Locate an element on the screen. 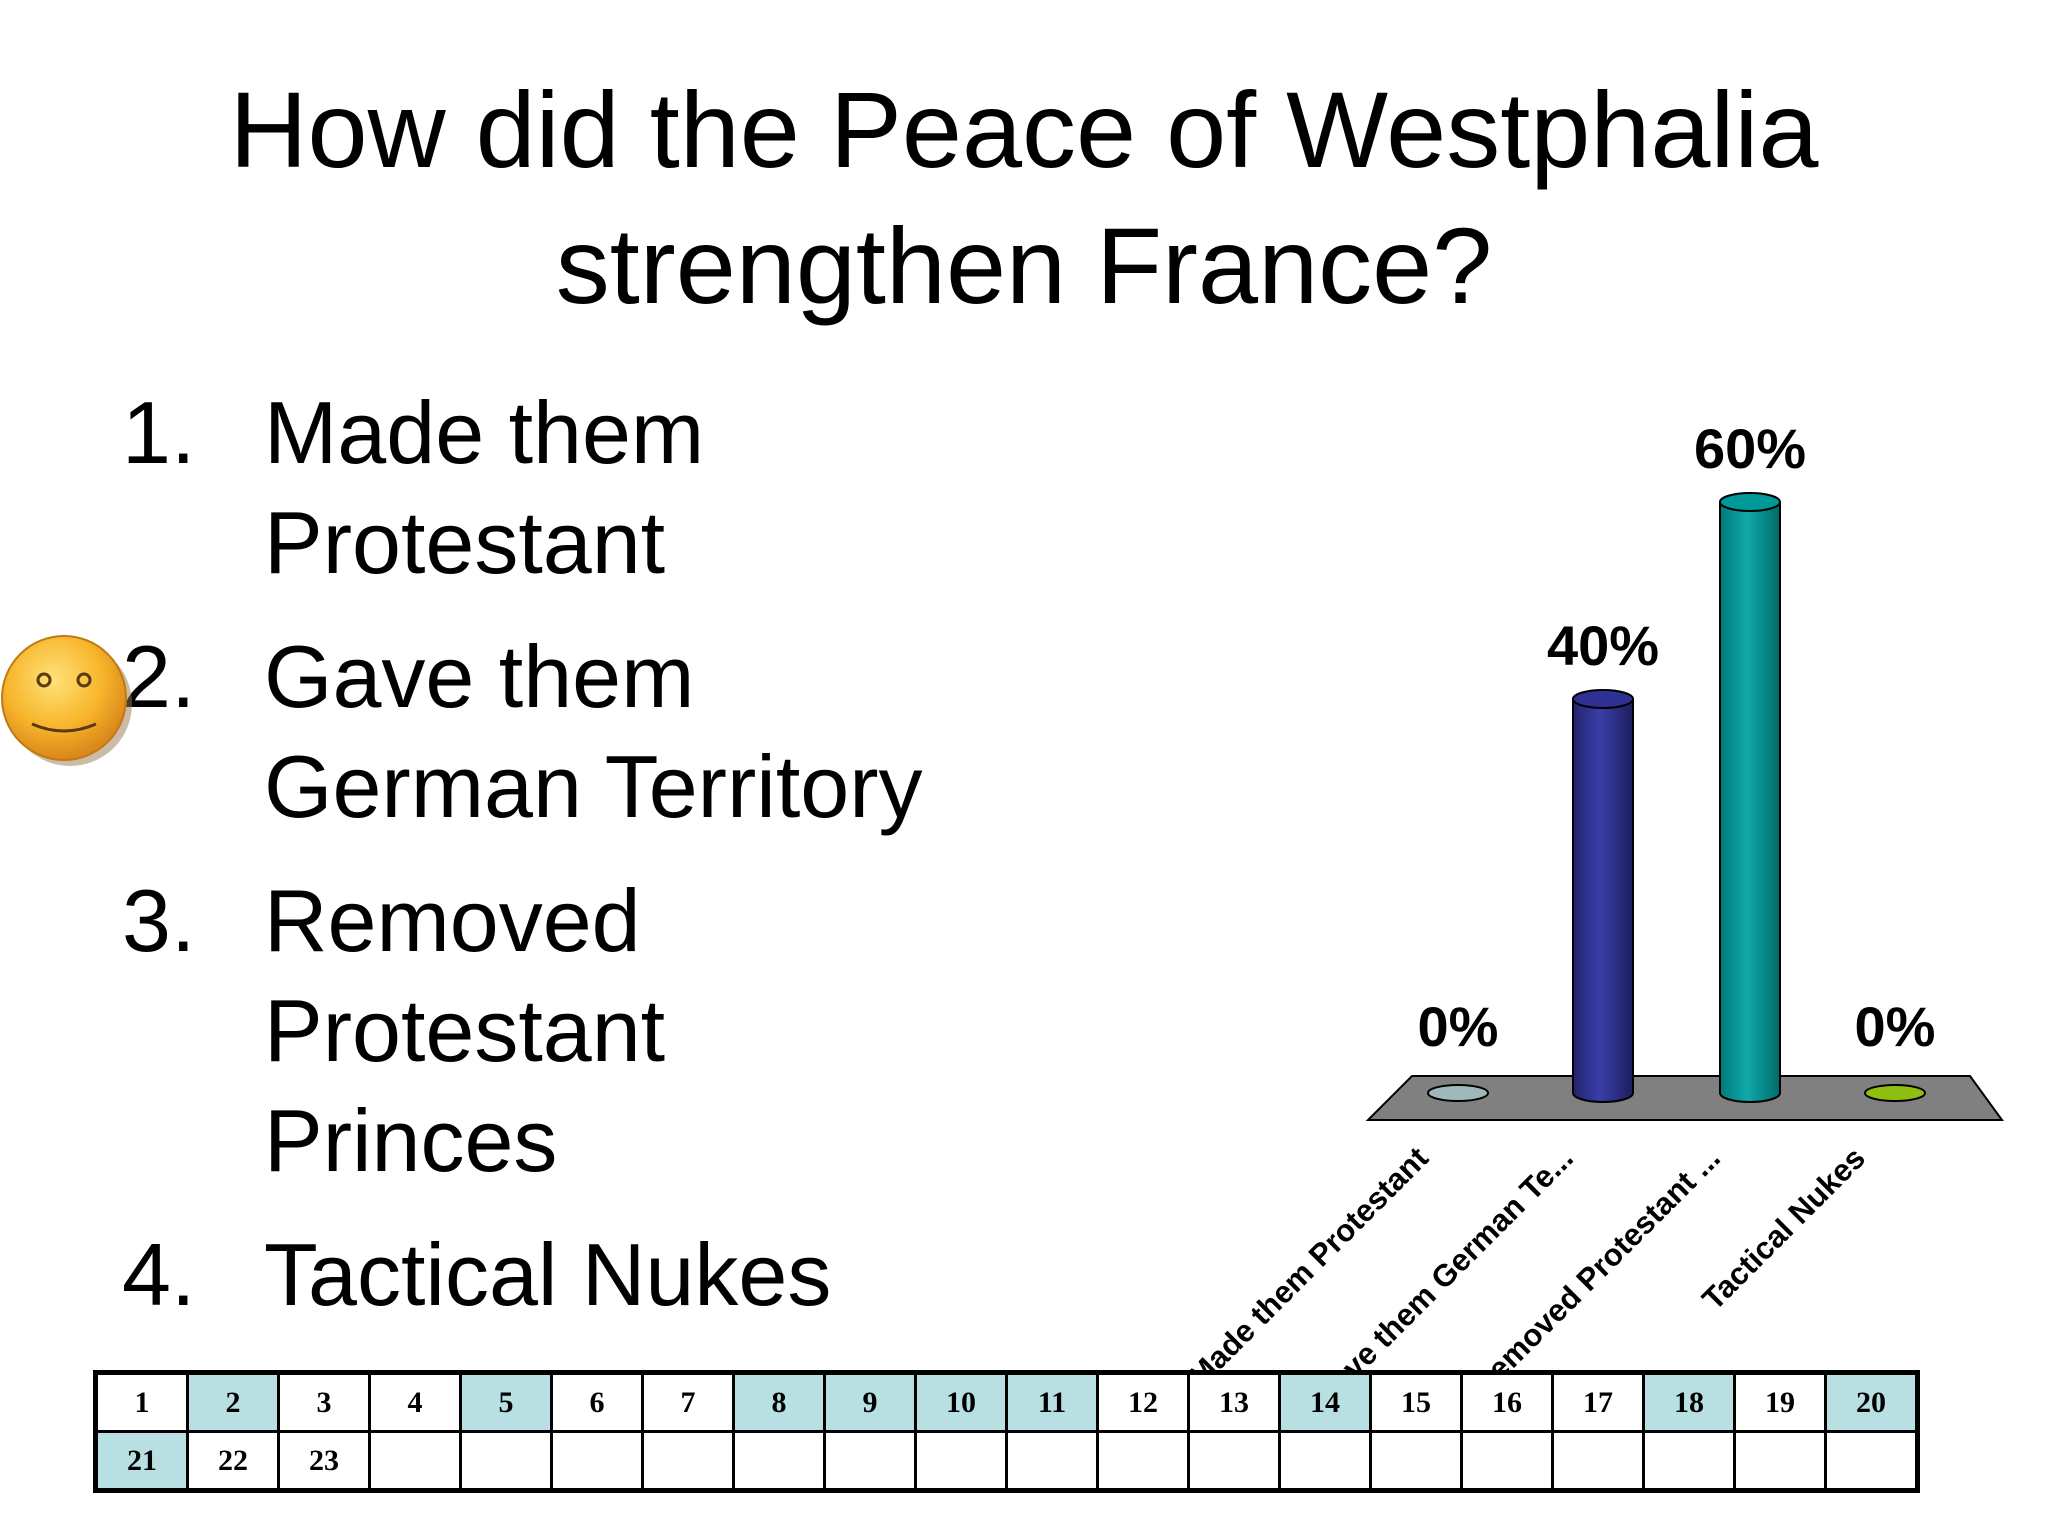 The height and width of the screenshot is (1536, 2048). response-grid-cell: 22 is located at coordinates (233, 1461).